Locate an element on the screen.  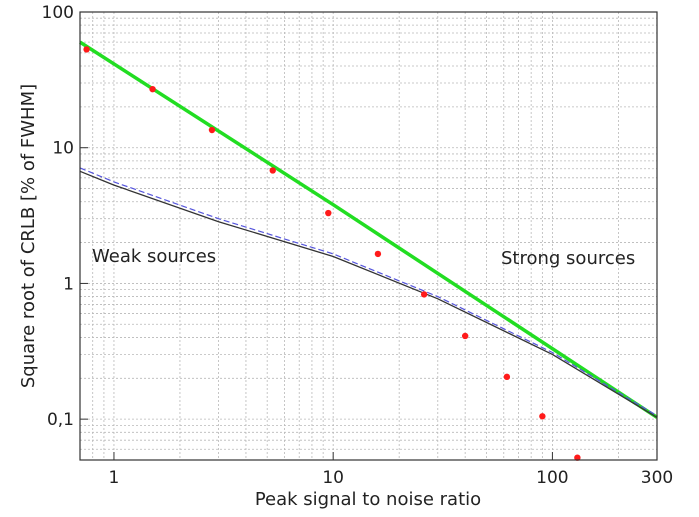
annotation-strong-sources: Strong sources is located at coordinates (568, 258).